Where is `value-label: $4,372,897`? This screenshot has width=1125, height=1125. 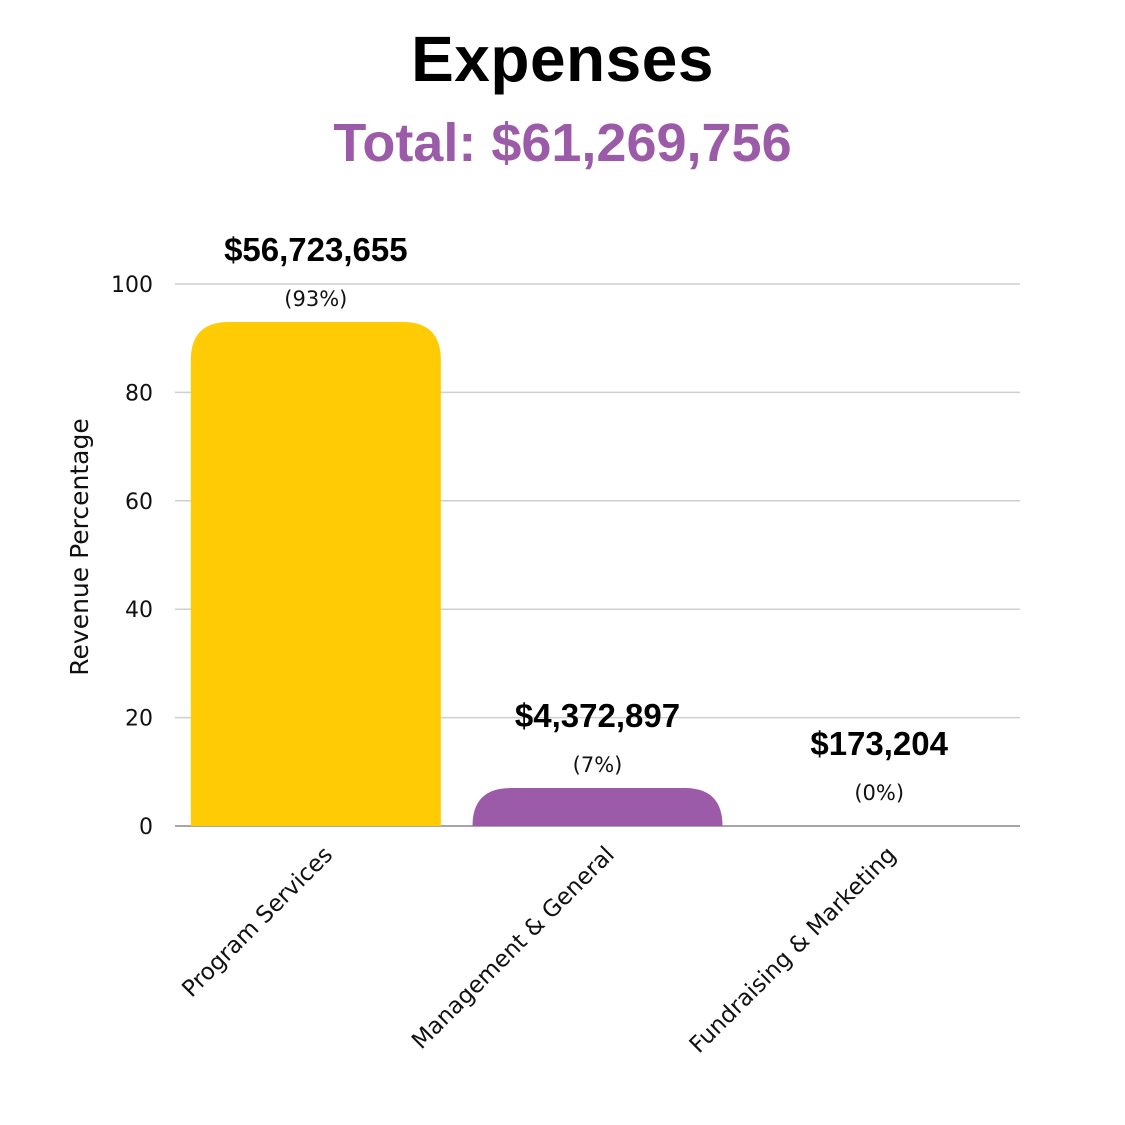
value-label: $4,372,897 is located at coordinates (597, 715).